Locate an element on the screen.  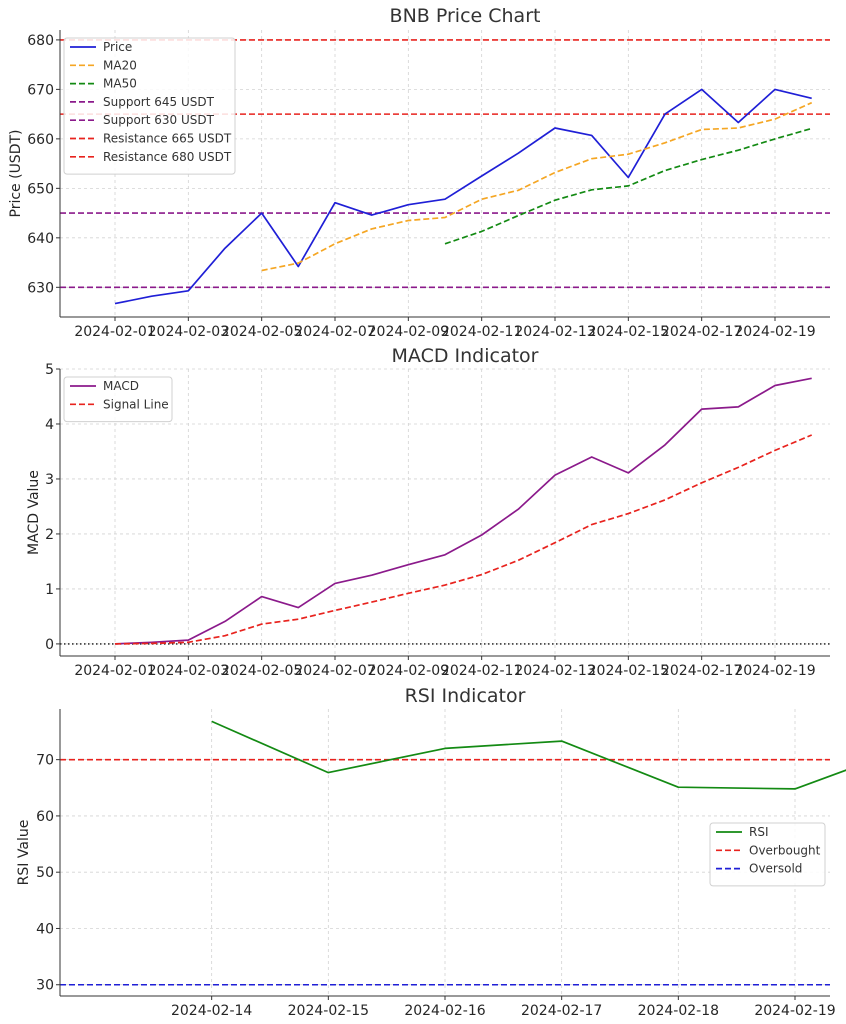
y-tick-label: 630 is located at coordinates (40, 288).